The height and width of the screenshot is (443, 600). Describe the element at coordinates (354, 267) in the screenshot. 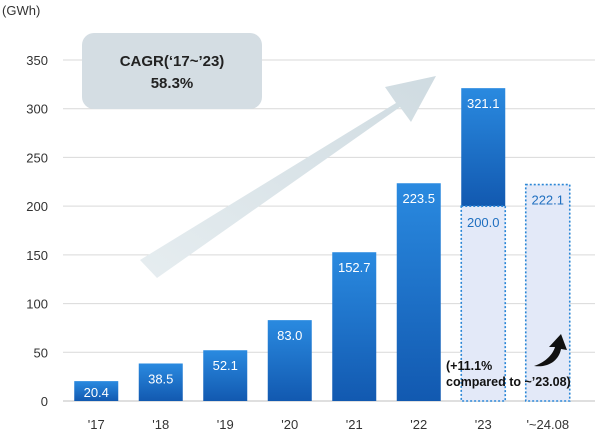

I see `bar-value-label: 152.7` at that location.